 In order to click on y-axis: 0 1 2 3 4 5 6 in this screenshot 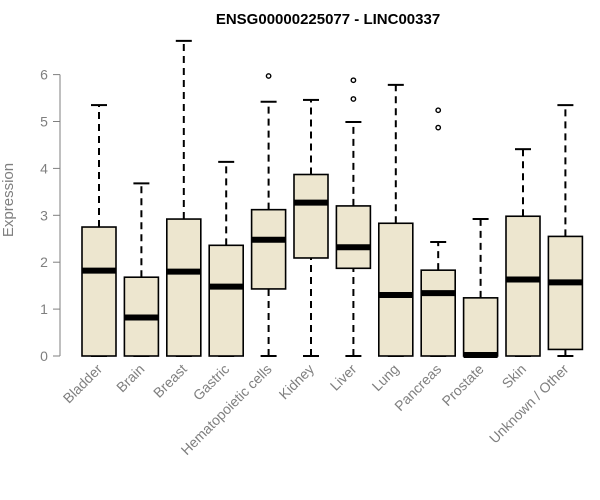, I will do `click(50, 215)`.